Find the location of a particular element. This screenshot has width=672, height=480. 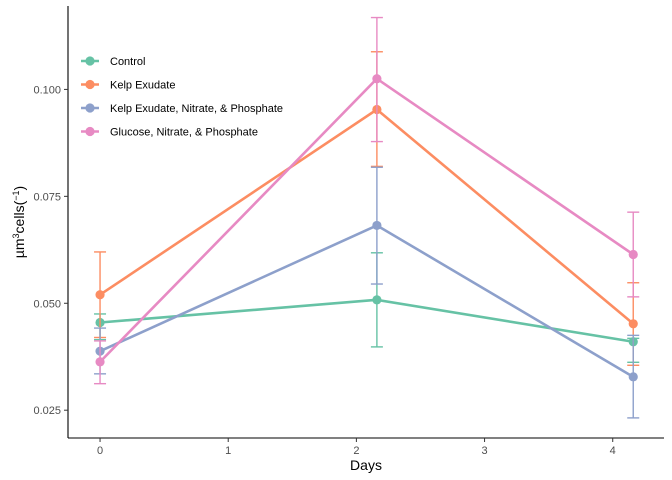

y-tick-label: 0.050 is located at coordinates (47, 304).